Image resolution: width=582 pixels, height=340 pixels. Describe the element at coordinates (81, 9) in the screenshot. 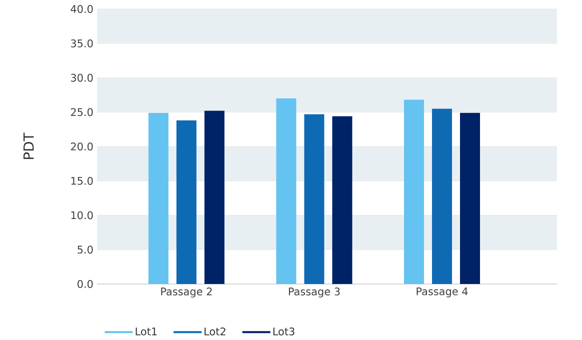

I see `y-tick-label: 40.0` at that location.